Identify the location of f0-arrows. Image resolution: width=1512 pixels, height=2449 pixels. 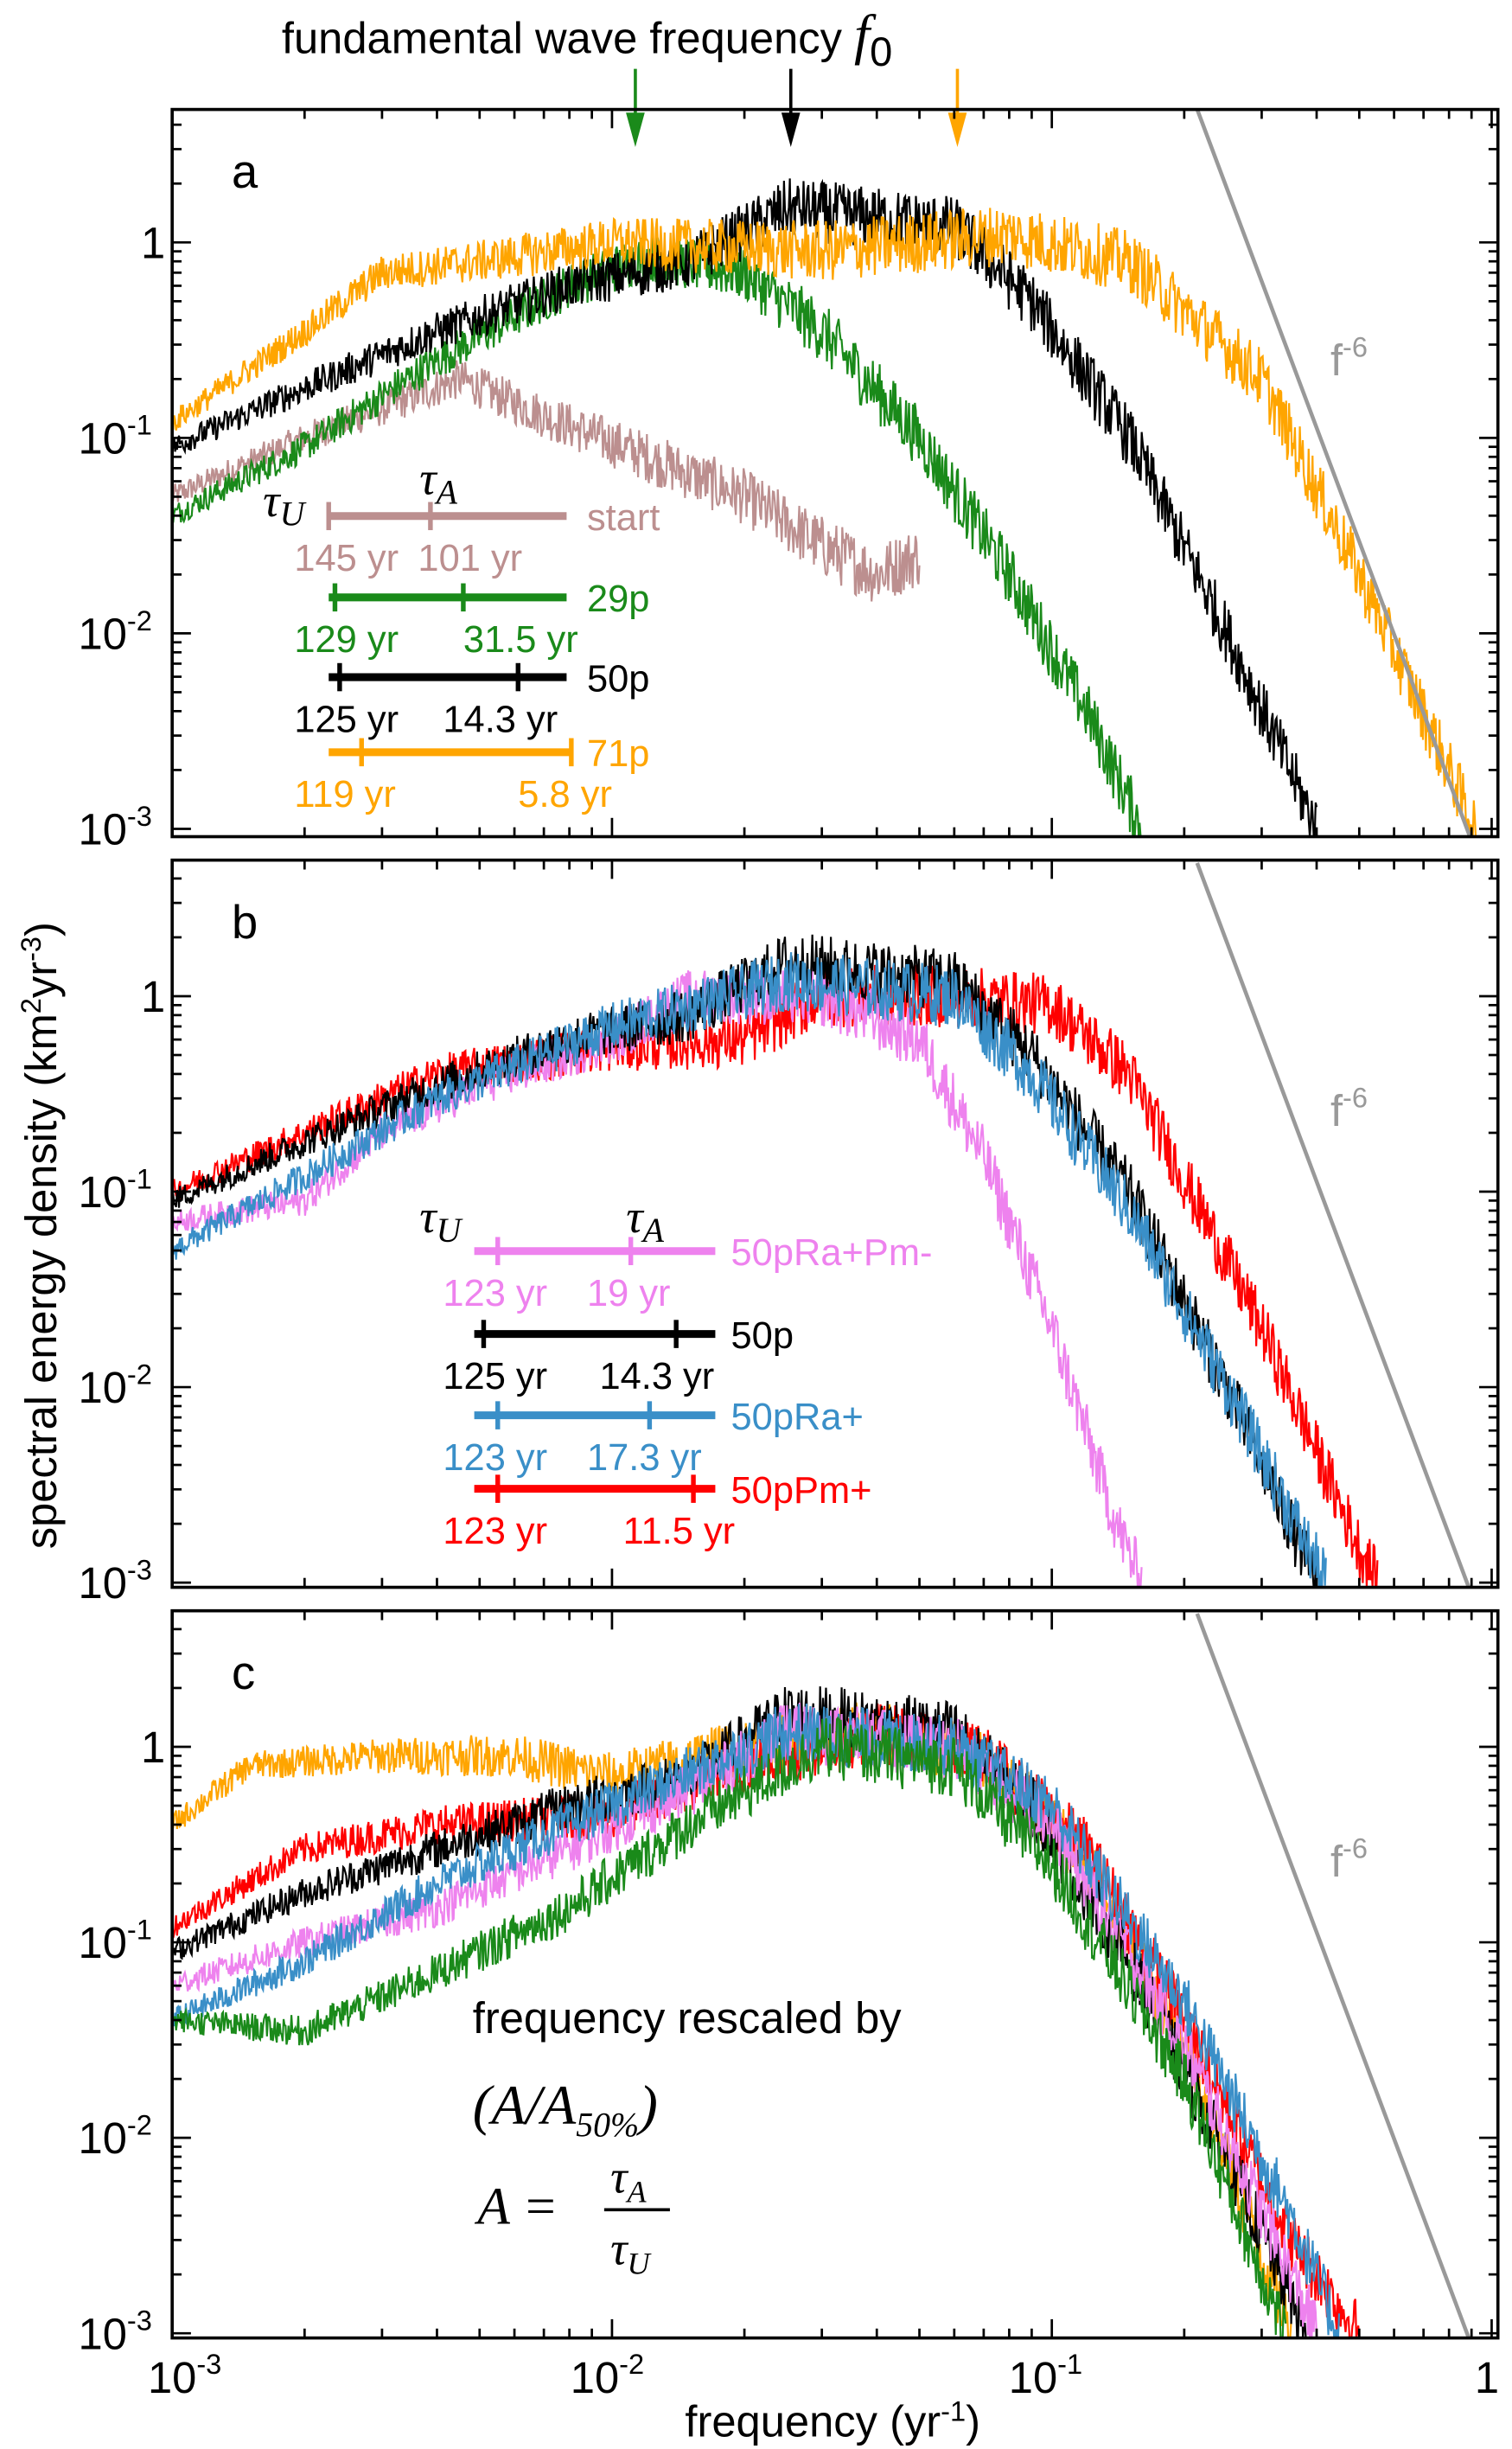
(796, 108).